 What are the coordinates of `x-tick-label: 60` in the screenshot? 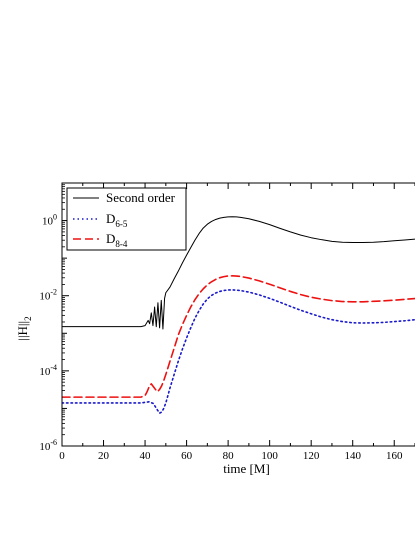 It's located at (187, 456).